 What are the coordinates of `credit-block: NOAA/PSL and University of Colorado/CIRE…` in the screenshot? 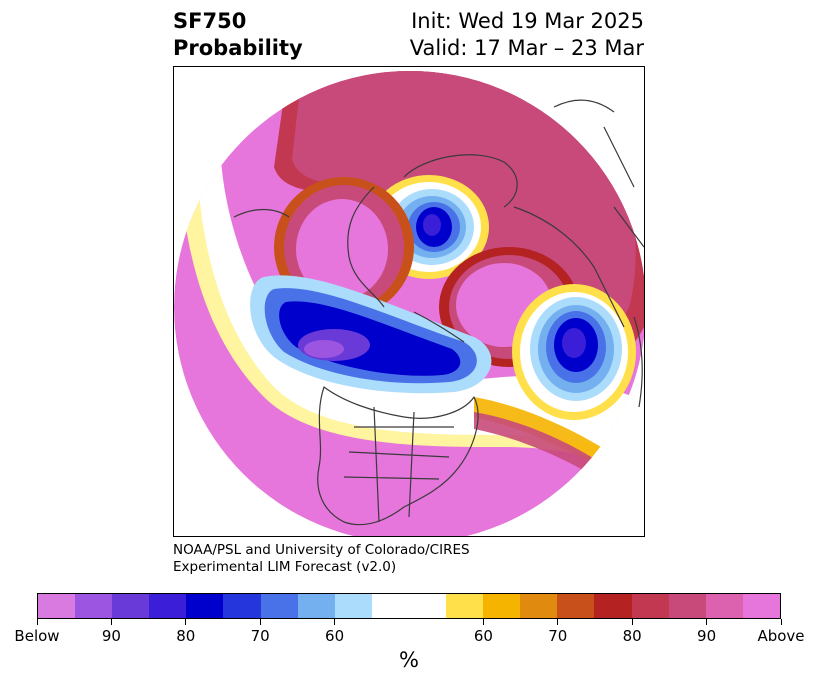 It's located at (321, 559).